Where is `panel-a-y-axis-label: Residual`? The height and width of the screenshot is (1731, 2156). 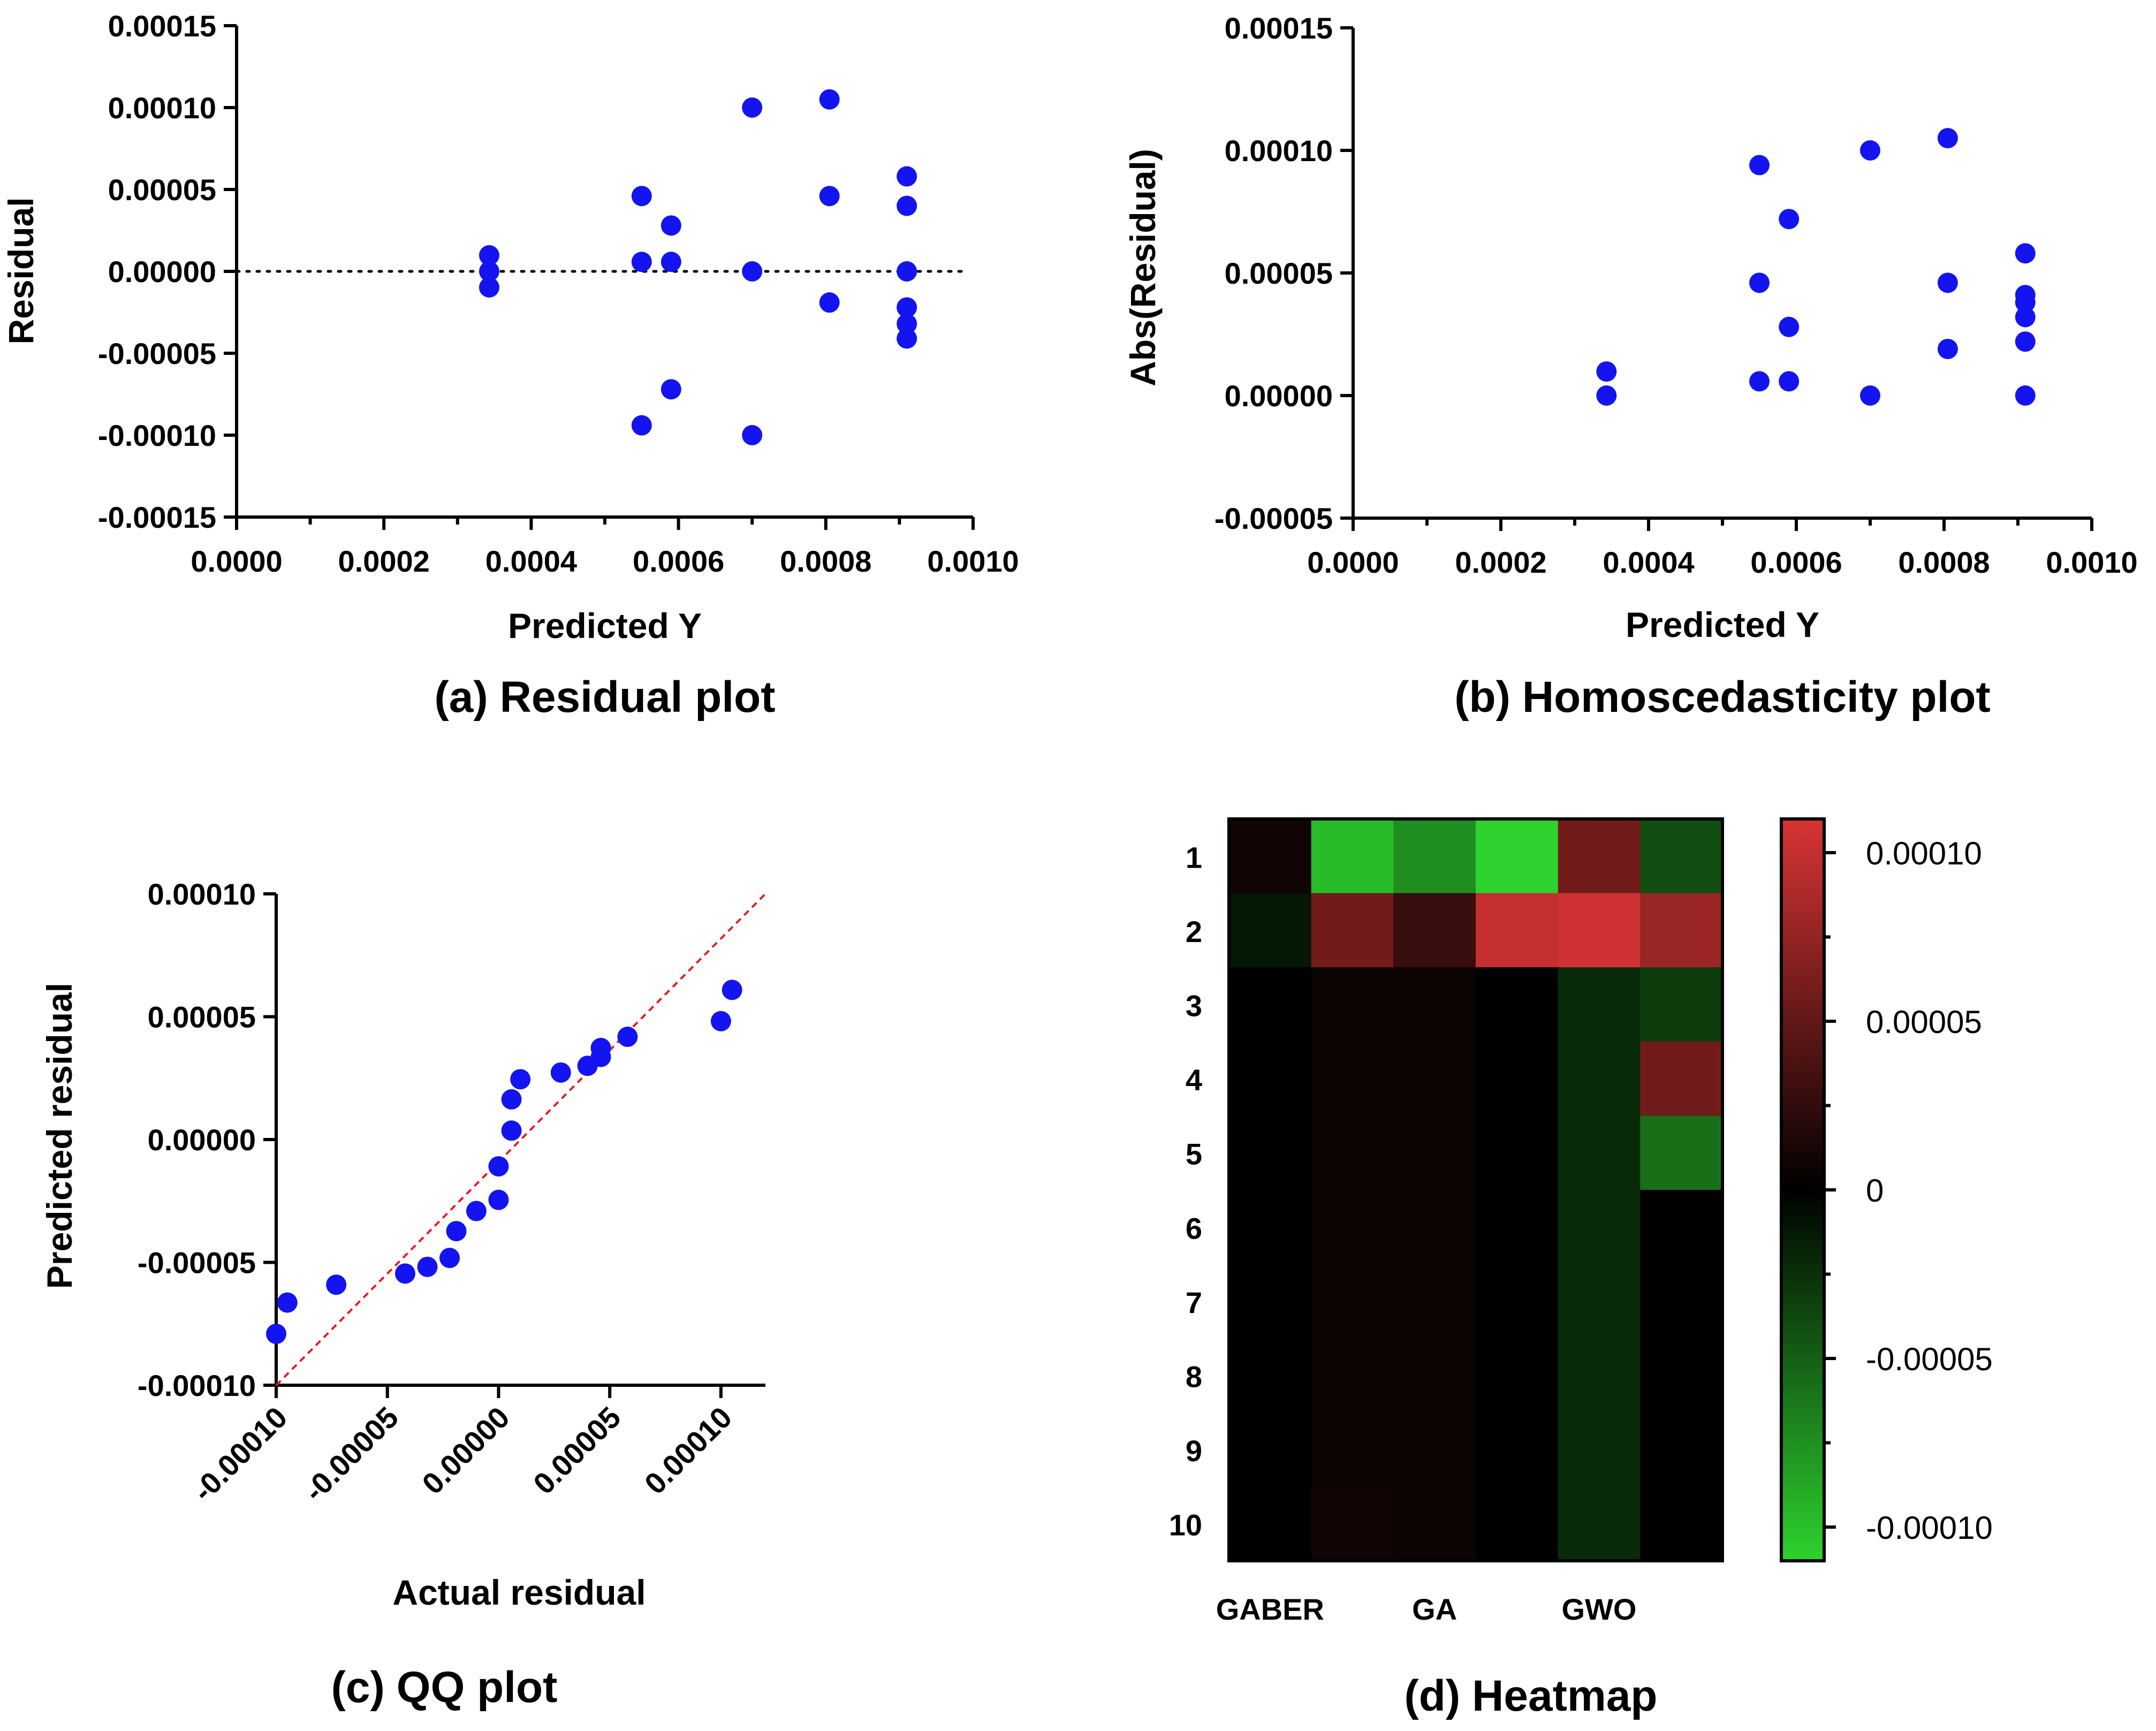 panel-a-y-axis-label: Residual is located at coordinates (21, 270).